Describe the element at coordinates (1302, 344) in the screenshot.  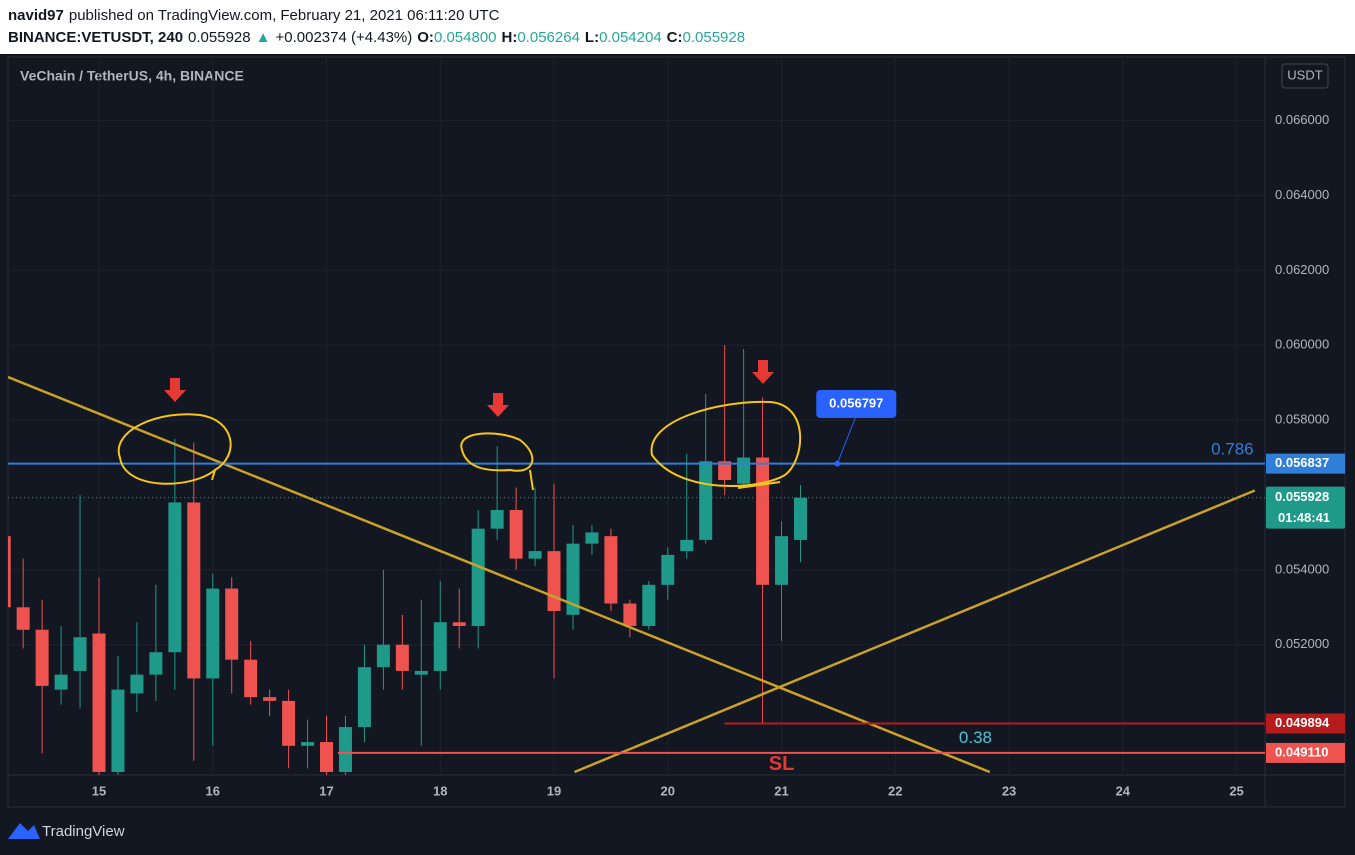
I see `y-tick-label: 0.060000` at that location.